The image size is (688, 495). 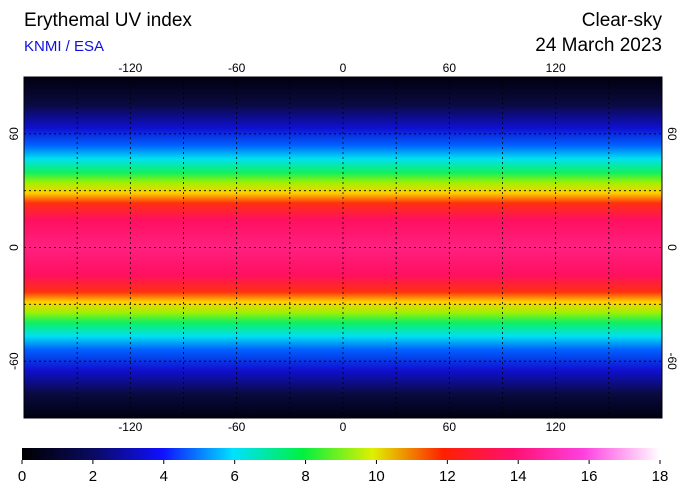 I want to click on source: KNMI / ESA, so click(x=64, y=46).